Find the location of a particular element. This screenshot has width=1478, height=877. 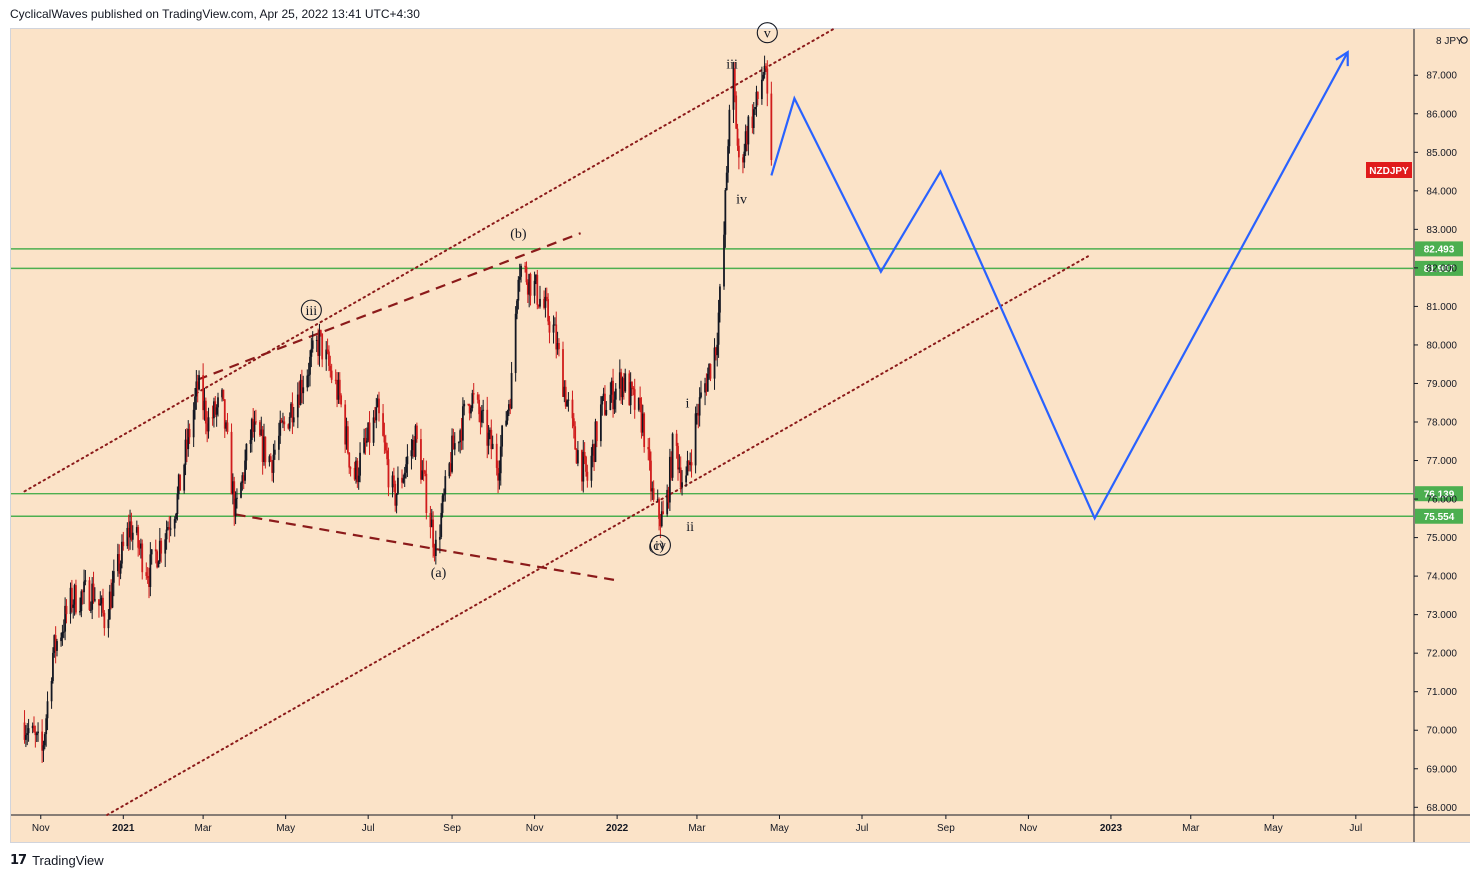

brand-name: TradingView is located at coordinates (68, 860).